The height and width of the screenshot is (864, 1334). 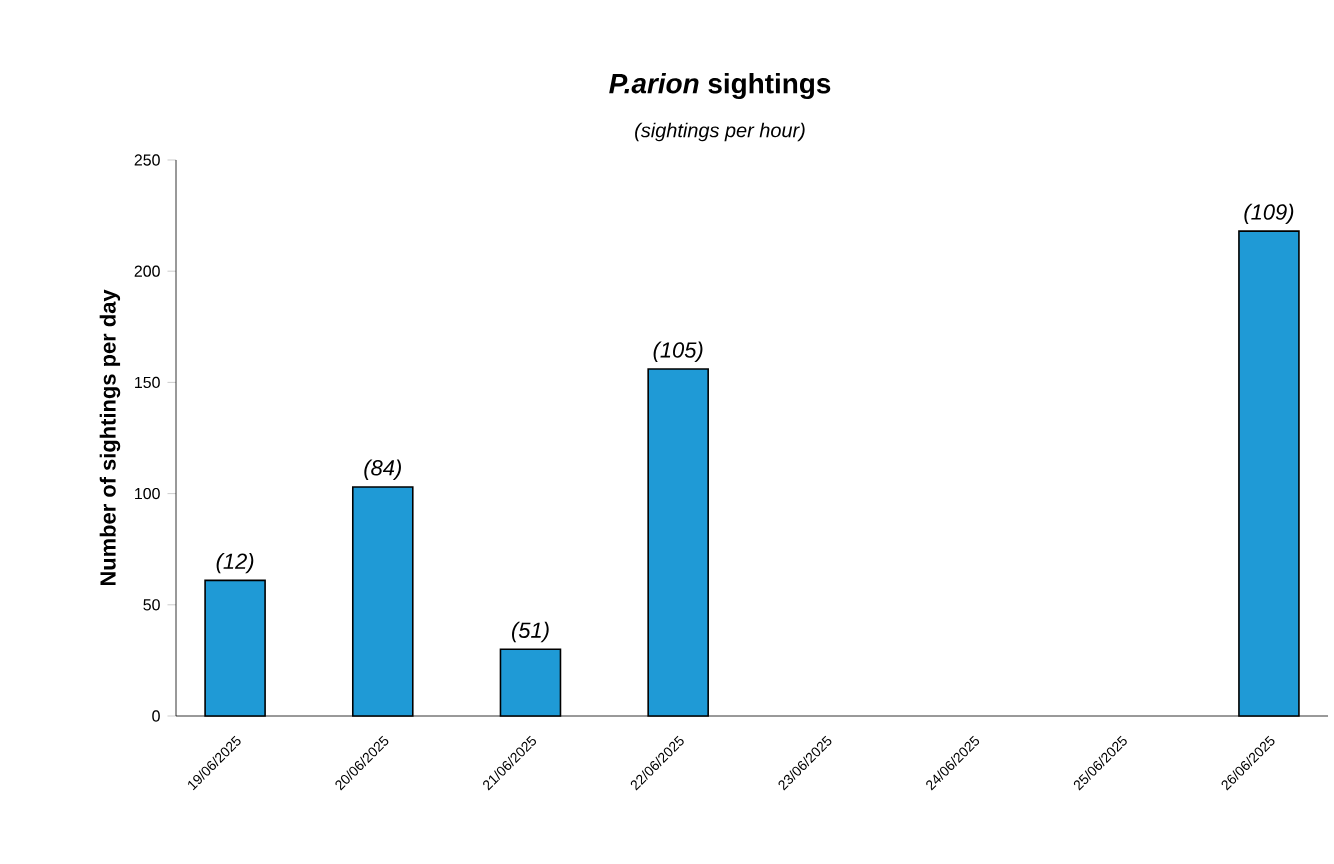 I want to click on annotation: (105), so click(x=678, y=352).